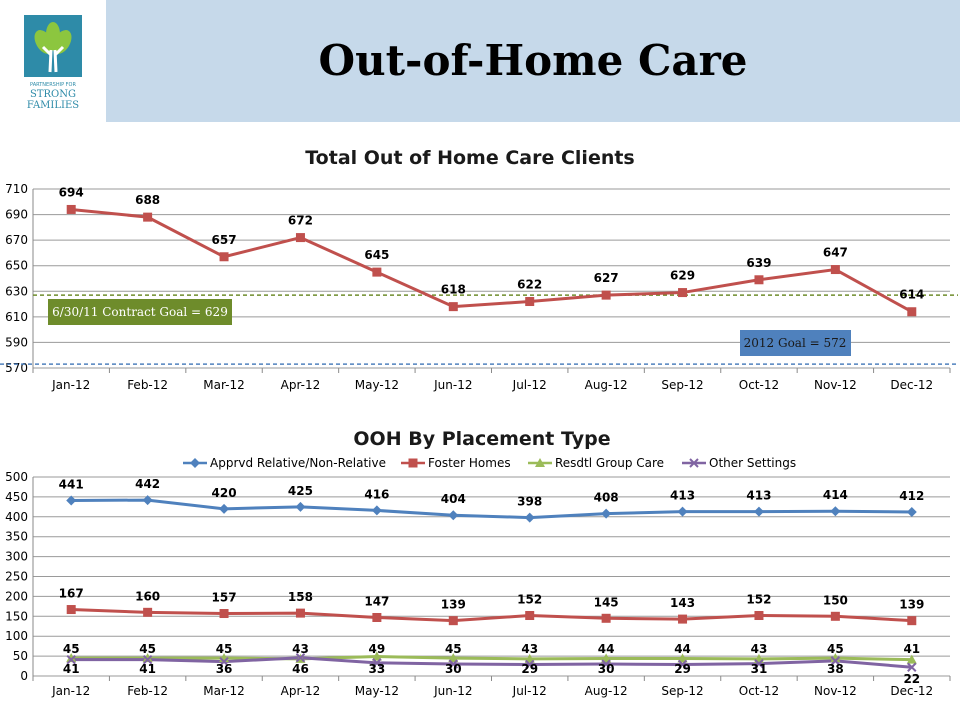 Image resolution: width=960 pixels, height=720 pixels. I want to click on y-tick-label: 710, so click(16, 189).